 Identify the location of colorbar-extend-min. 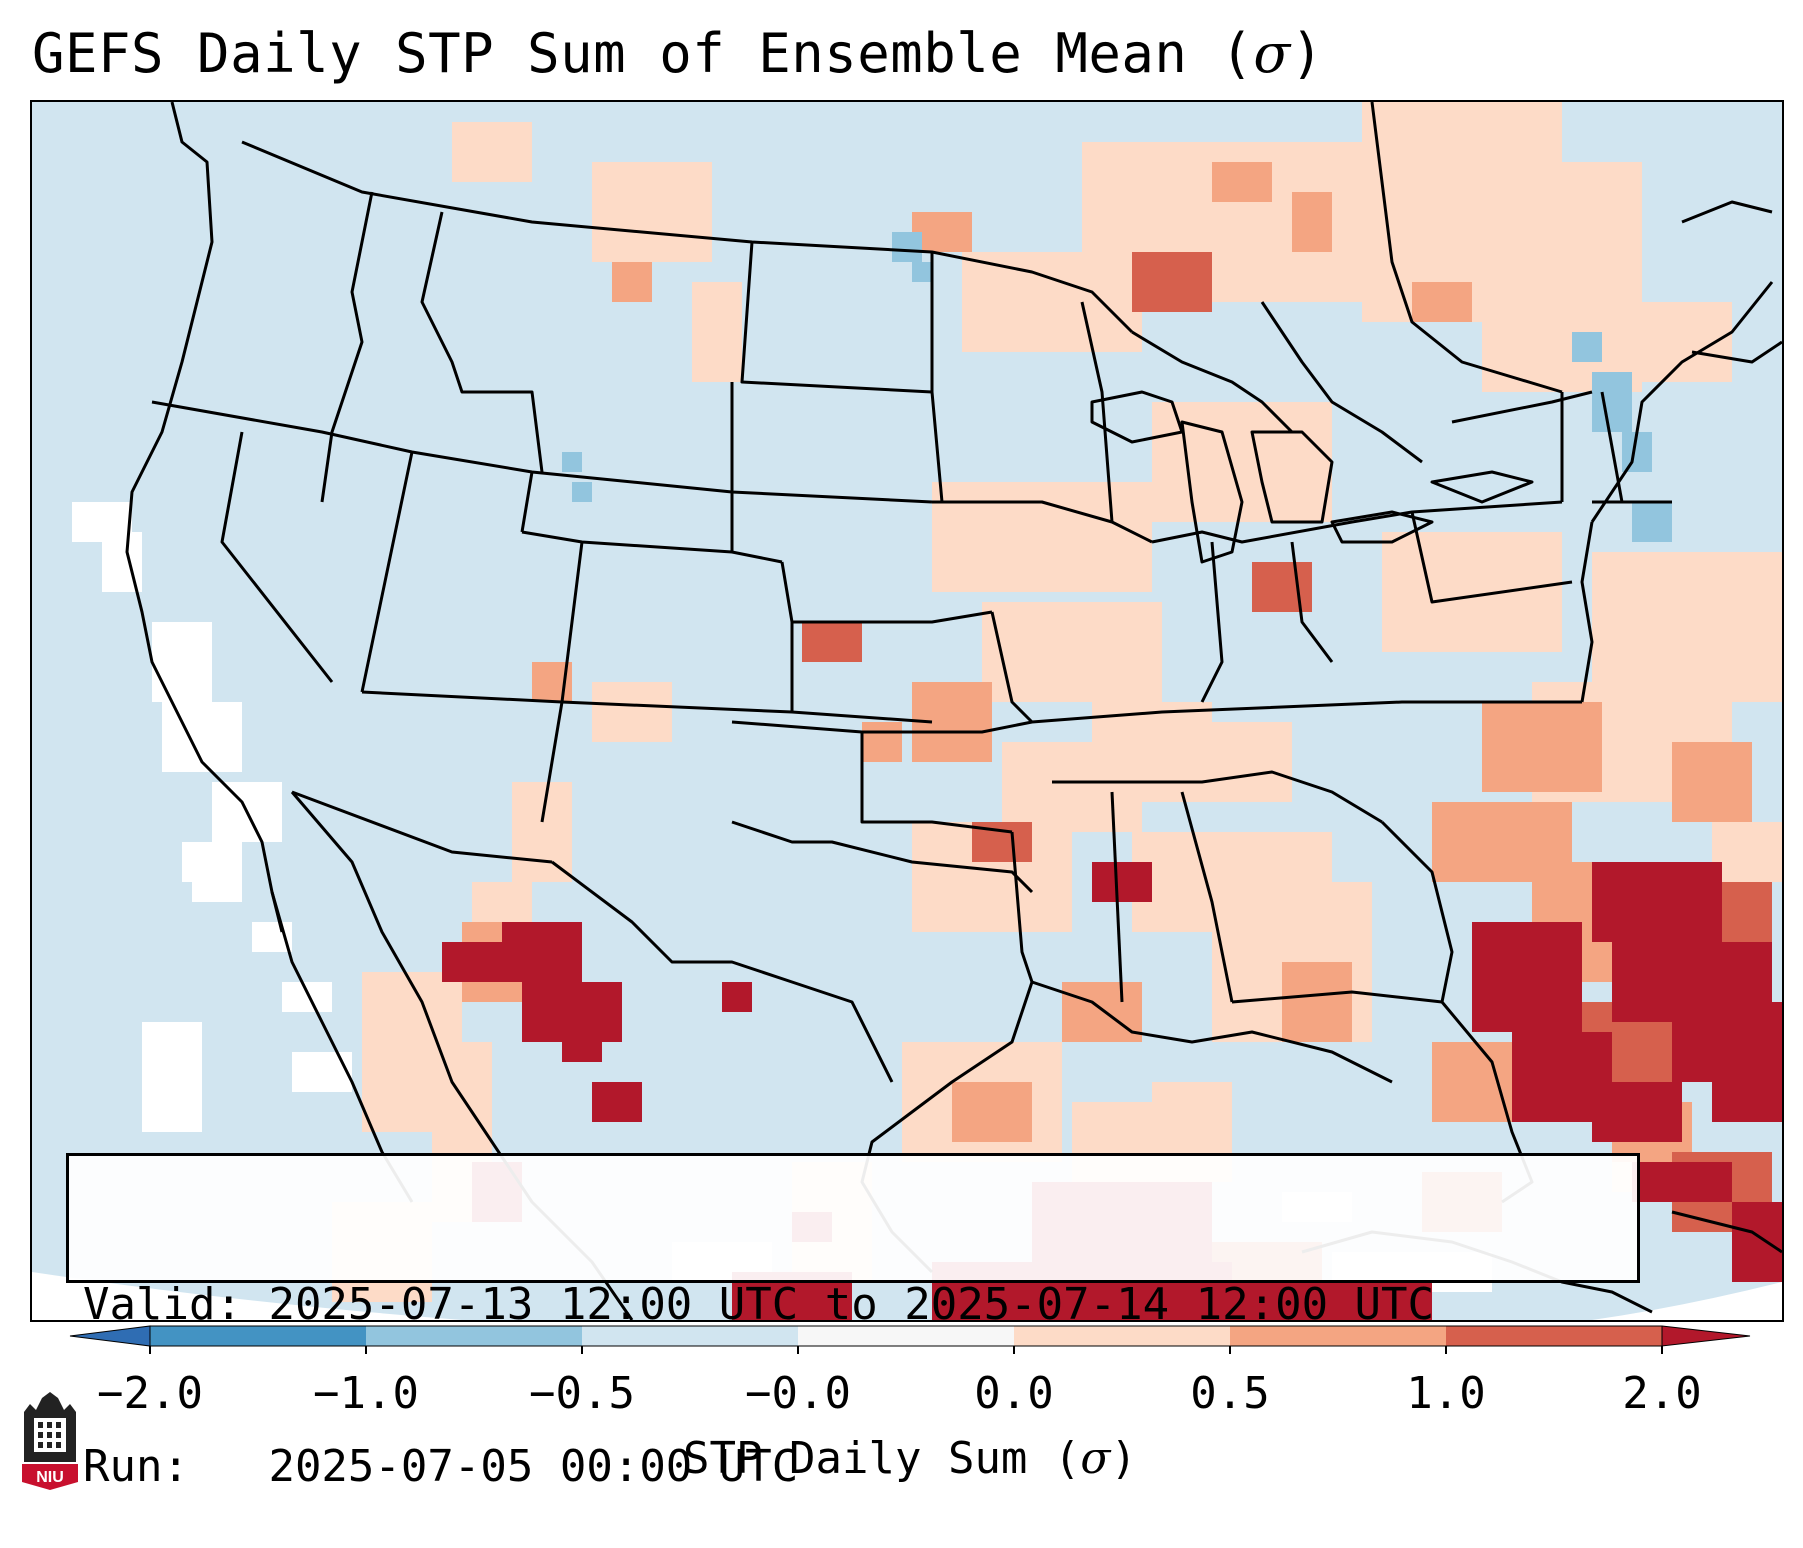
(110, 1336).